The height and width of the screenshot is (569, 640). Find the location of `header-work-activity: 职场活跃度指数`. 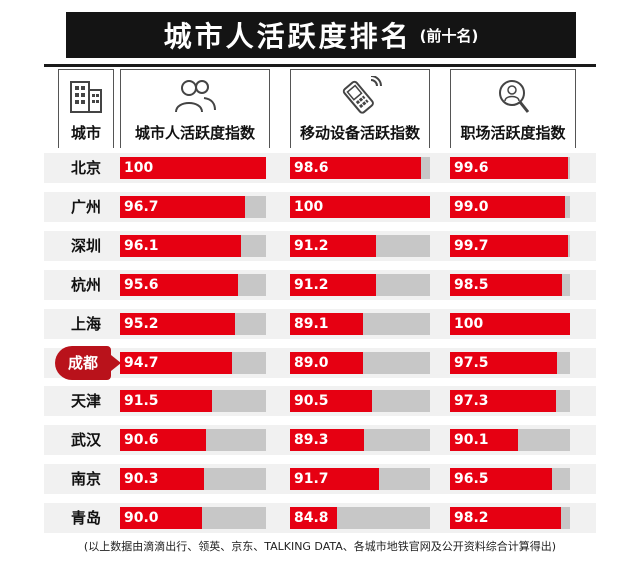

header-work-activity: 职场活跃度指数 is located at coordinates (513, 108).